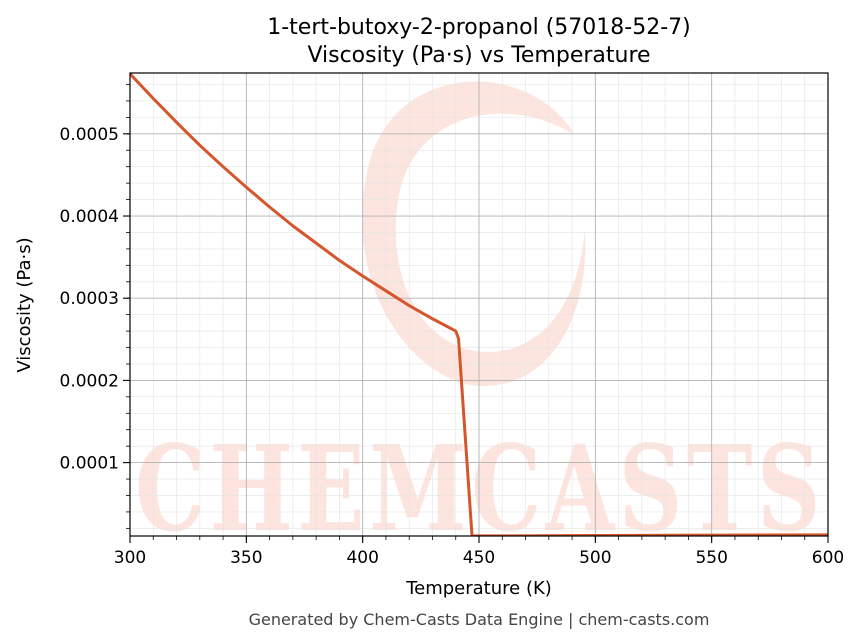 The image size is (863, 644). Describe the element at coordinates (711, 558) in the screenshot. I see `x-tick-label: 550` at that location.